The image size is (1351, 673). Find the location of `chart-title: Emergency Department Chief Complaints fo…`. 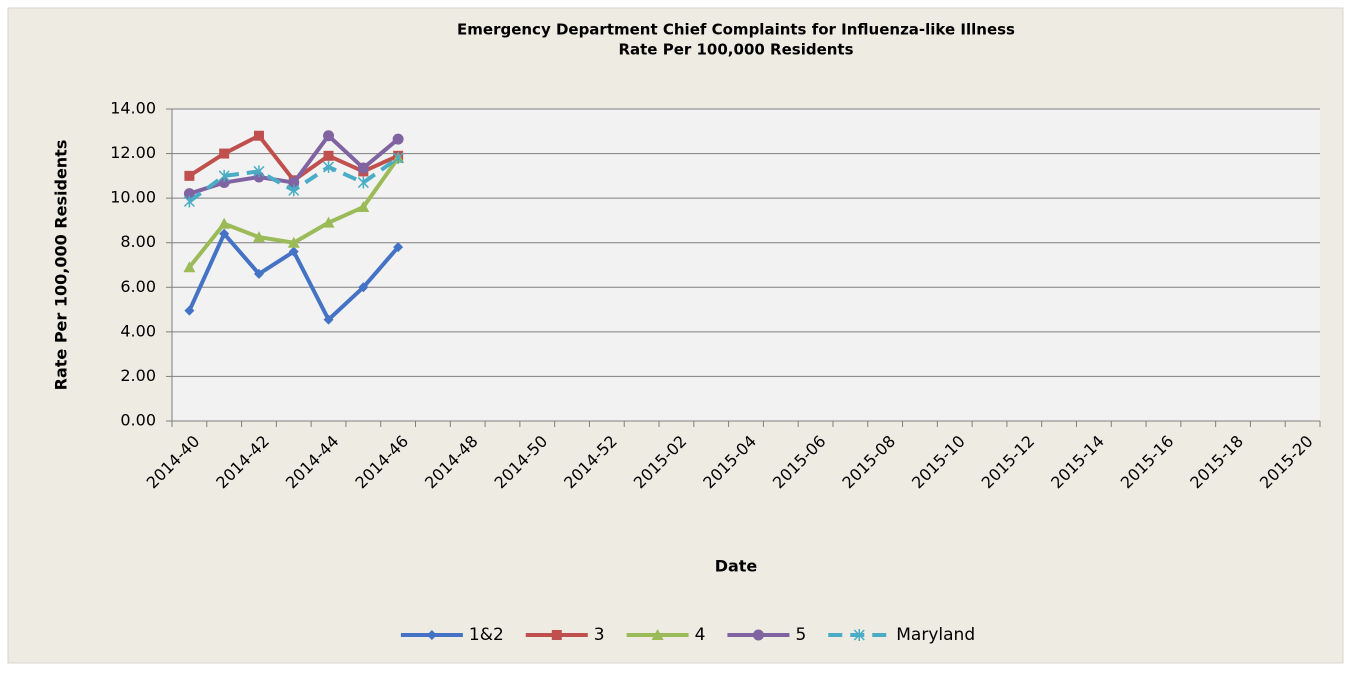

chart-title: Emergency Department Chief Complaints fo… is located at coordinates (736, 30).